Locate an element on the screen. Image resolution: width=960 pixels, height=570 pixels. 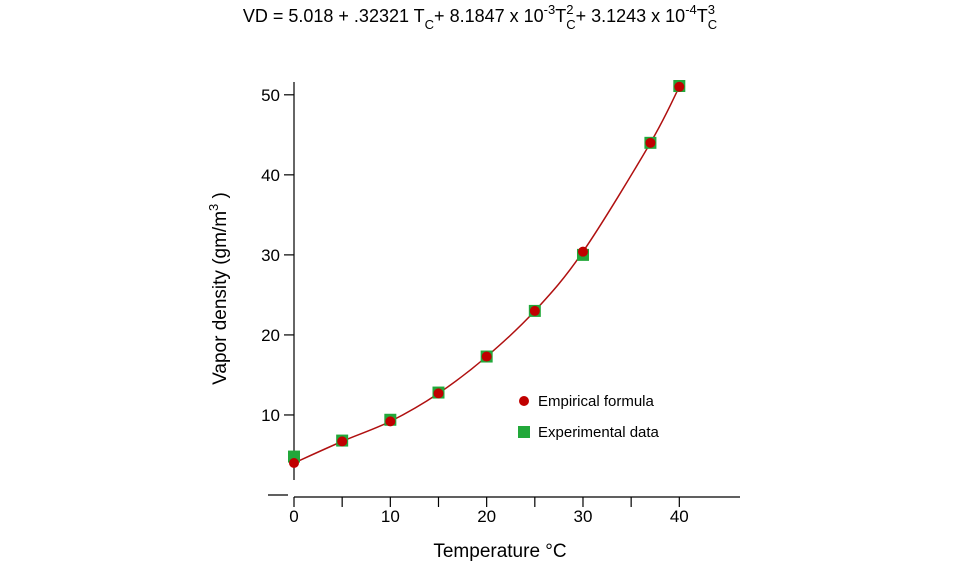
title-part: + 3.1243 x 10 is located at coordinates (631, 16).